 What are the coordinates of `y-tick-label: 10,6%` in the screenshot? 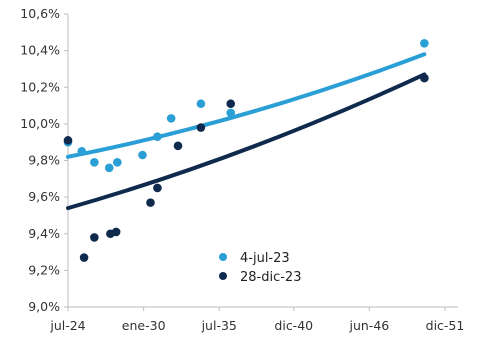 It's located at (40, 13).